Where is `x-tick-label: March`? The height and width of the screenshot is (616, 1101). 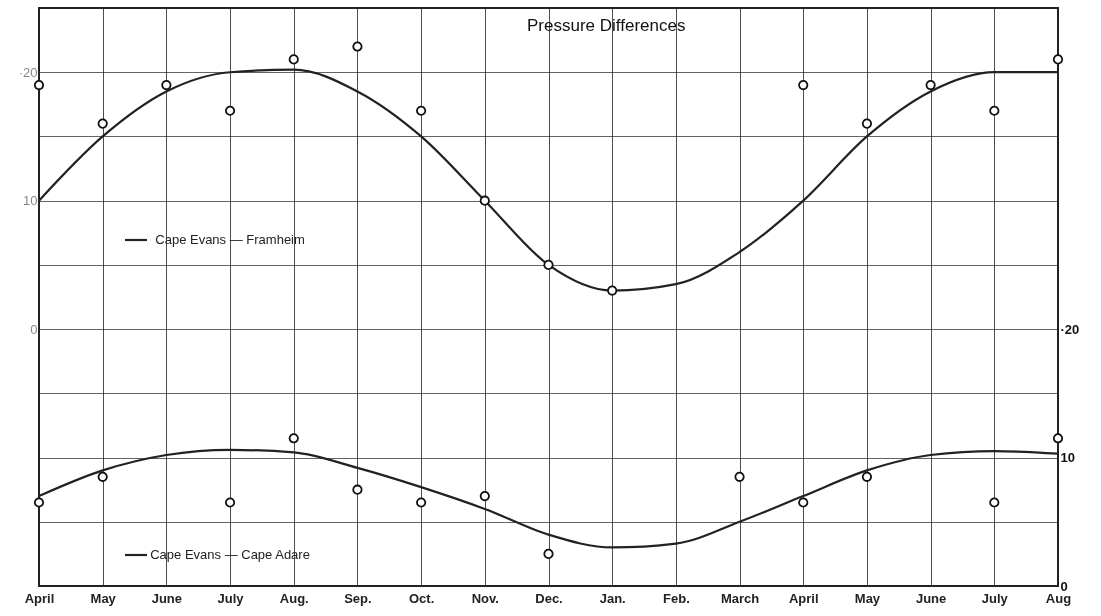 x-tick-label: March is located at coordinates (740, 598).